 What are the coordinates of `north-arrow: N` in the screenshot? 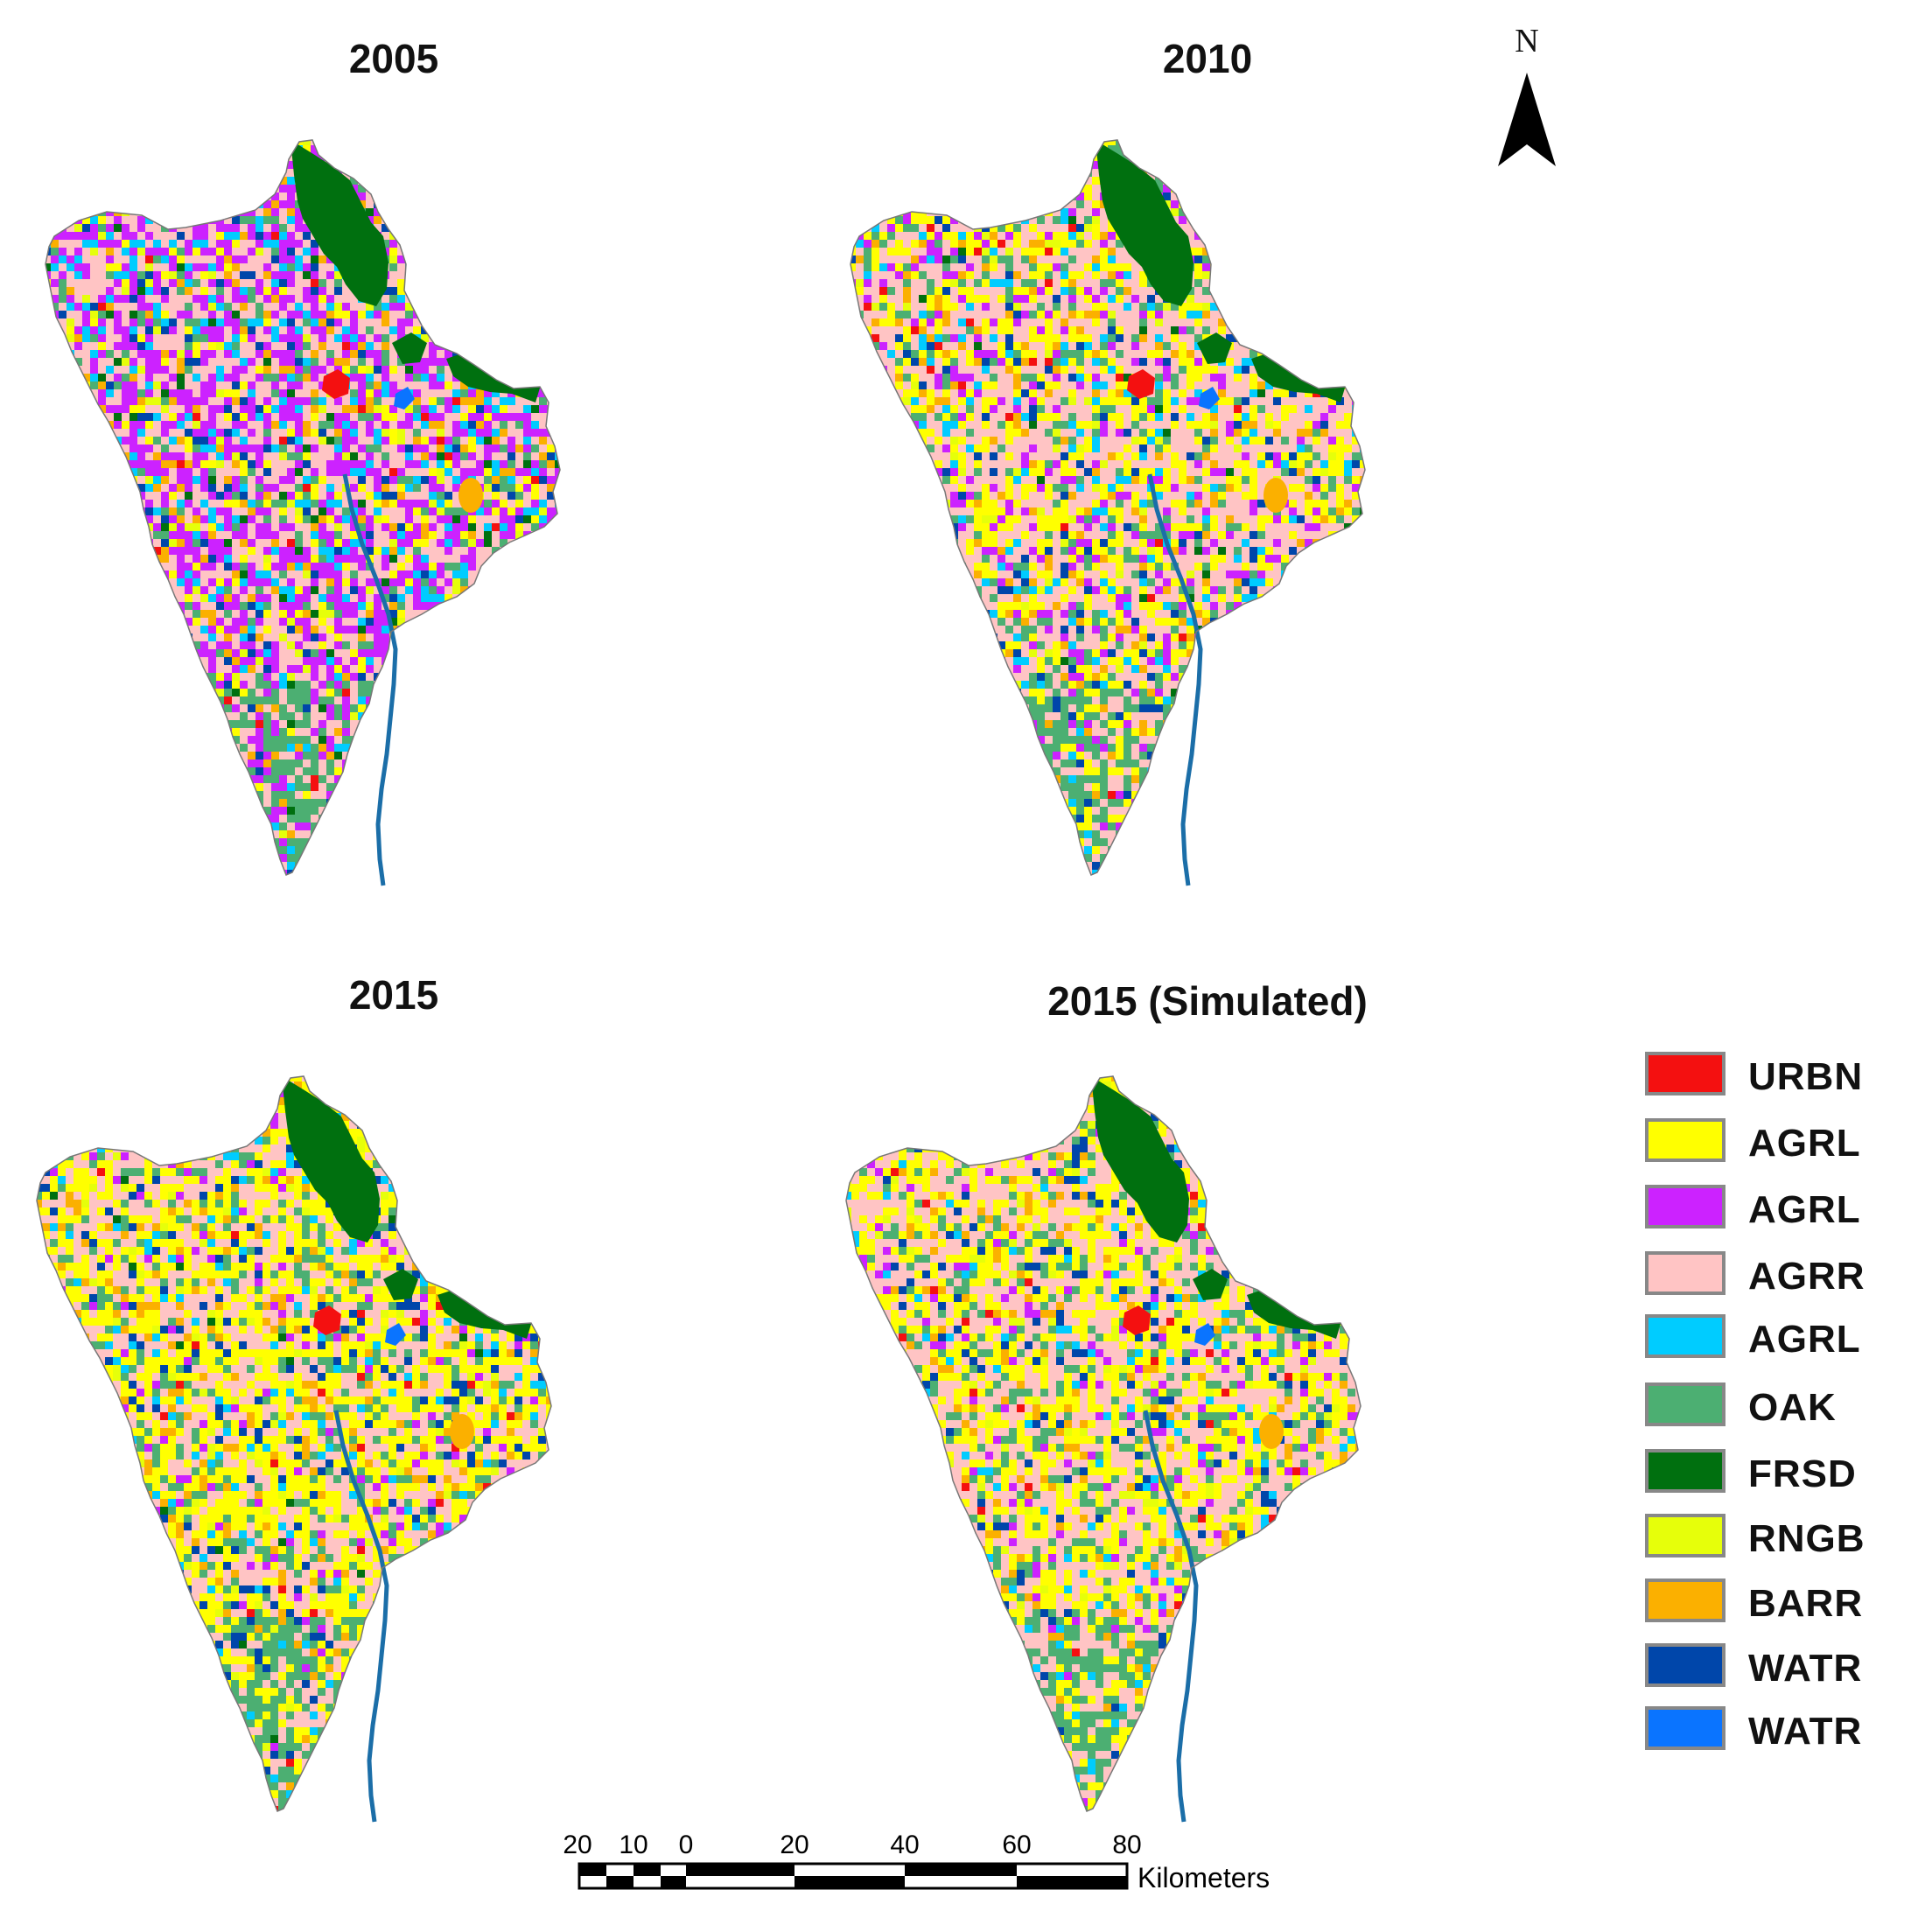 It's located at (1527, 96).